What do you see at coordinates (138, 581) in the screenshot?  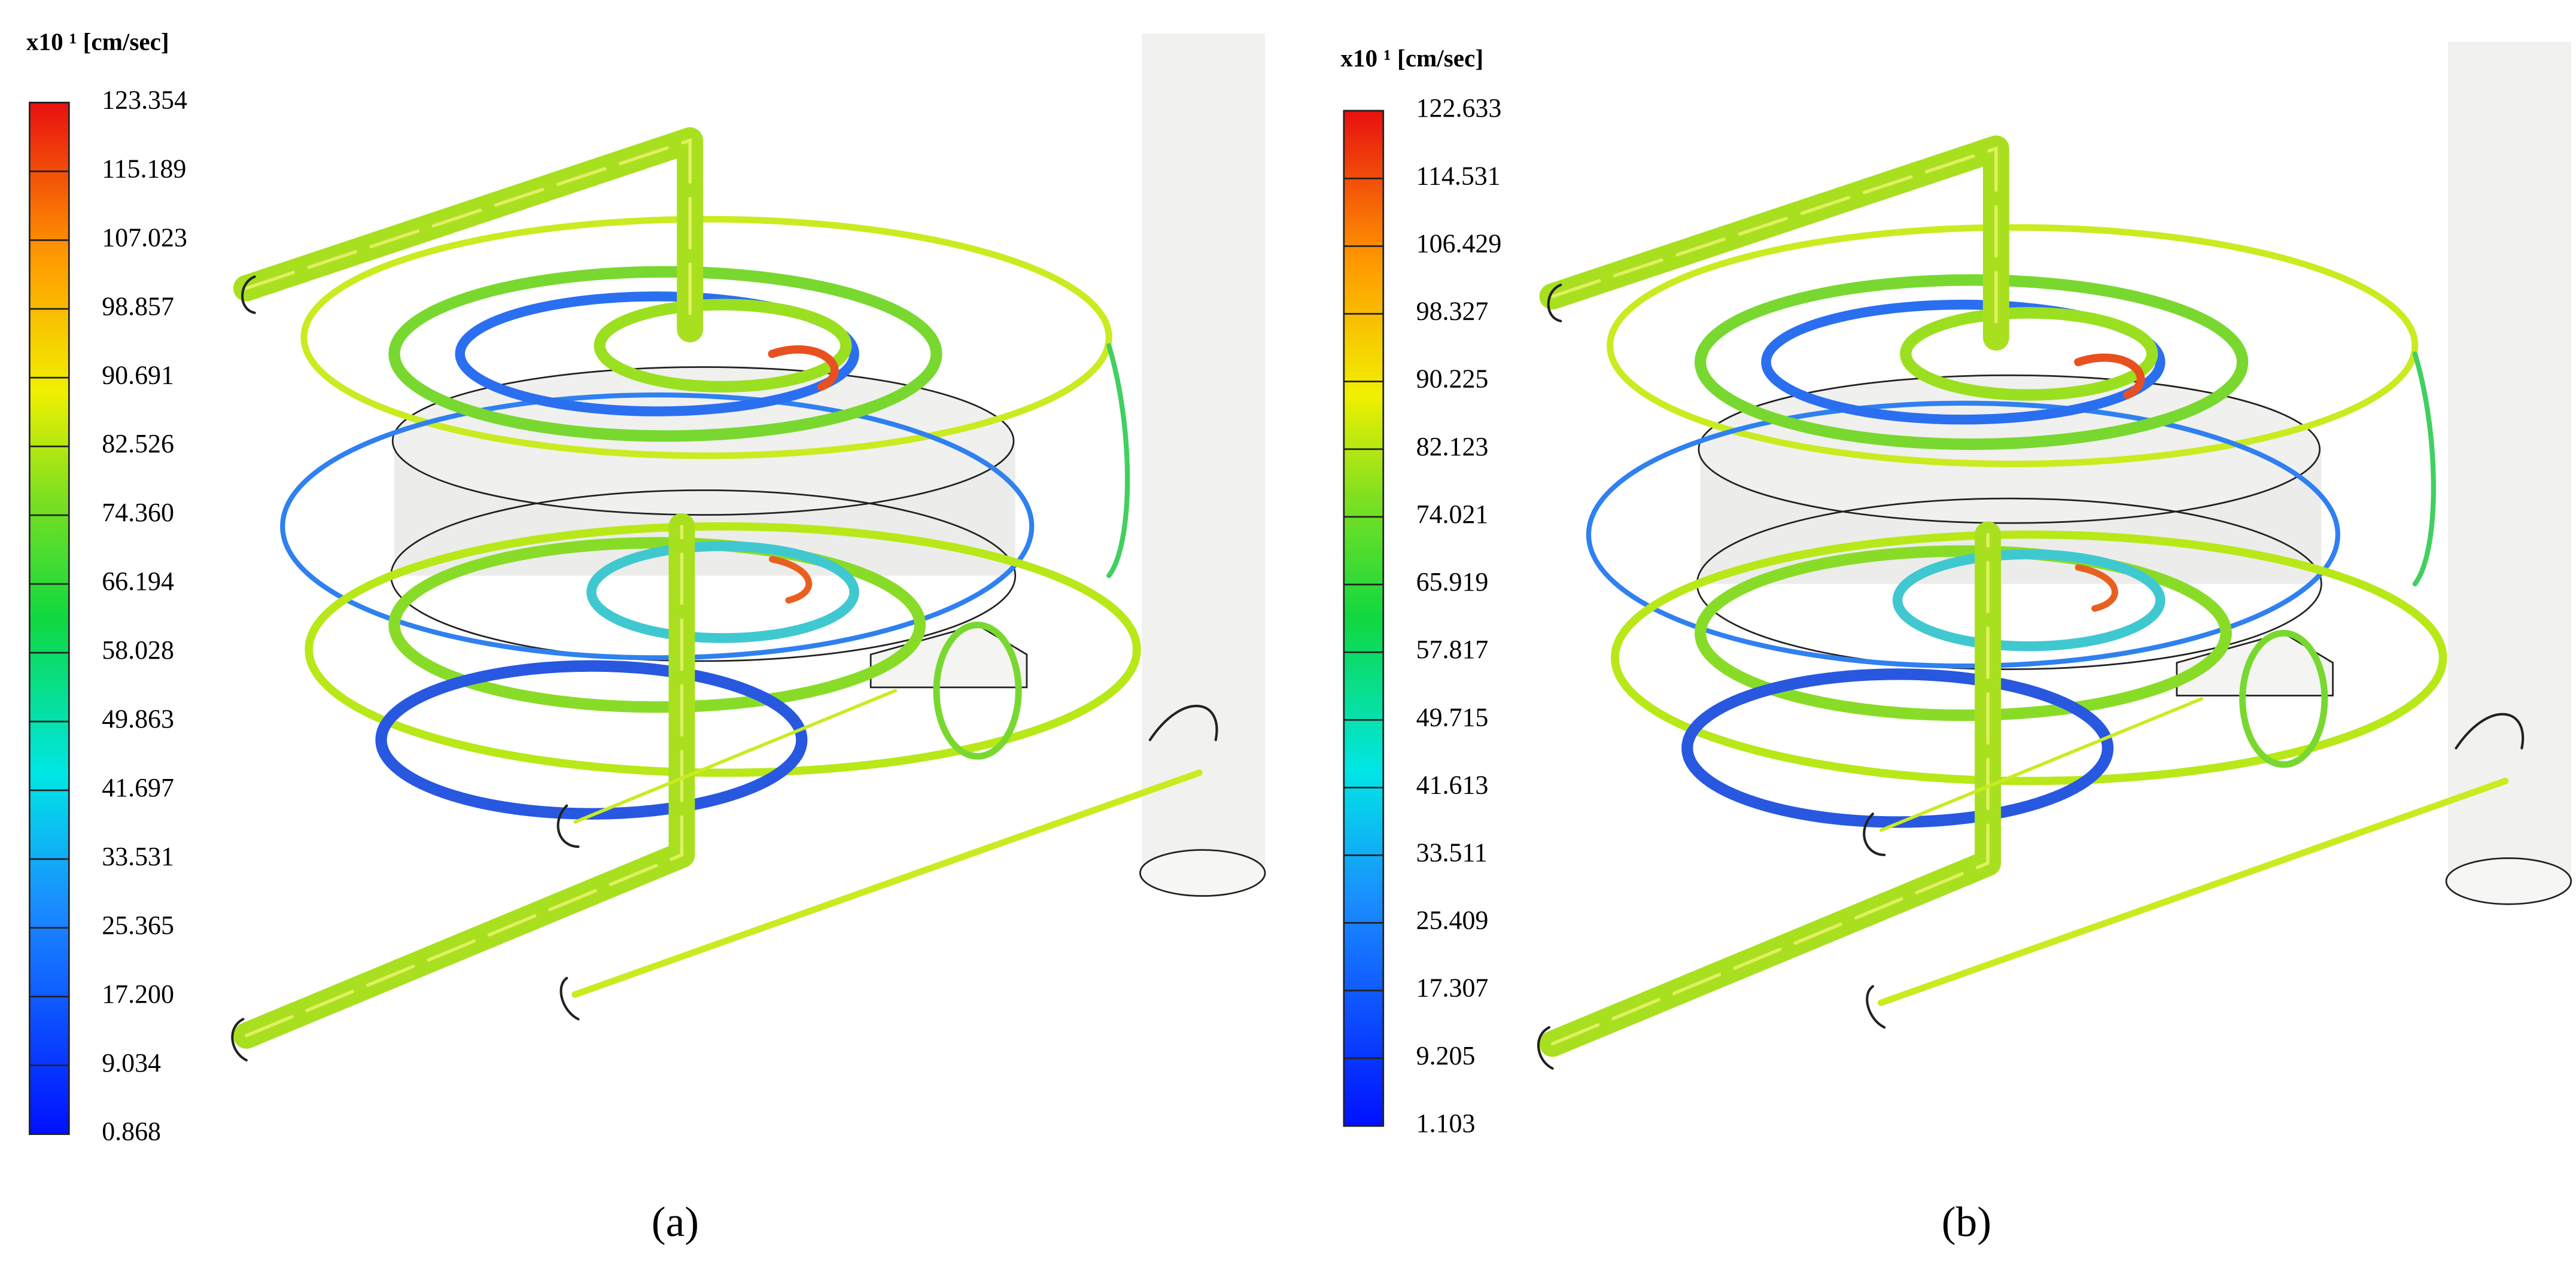 I see `scale-label: 66.194` at bounding box center [138, 581].